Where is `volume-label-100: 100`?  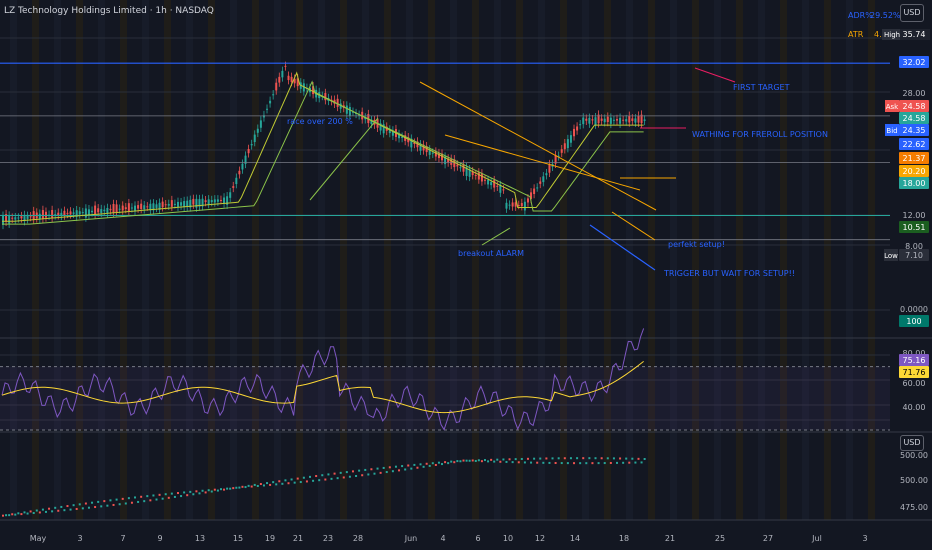 volume-label-100: 100 is located at coordinates (913, 321).